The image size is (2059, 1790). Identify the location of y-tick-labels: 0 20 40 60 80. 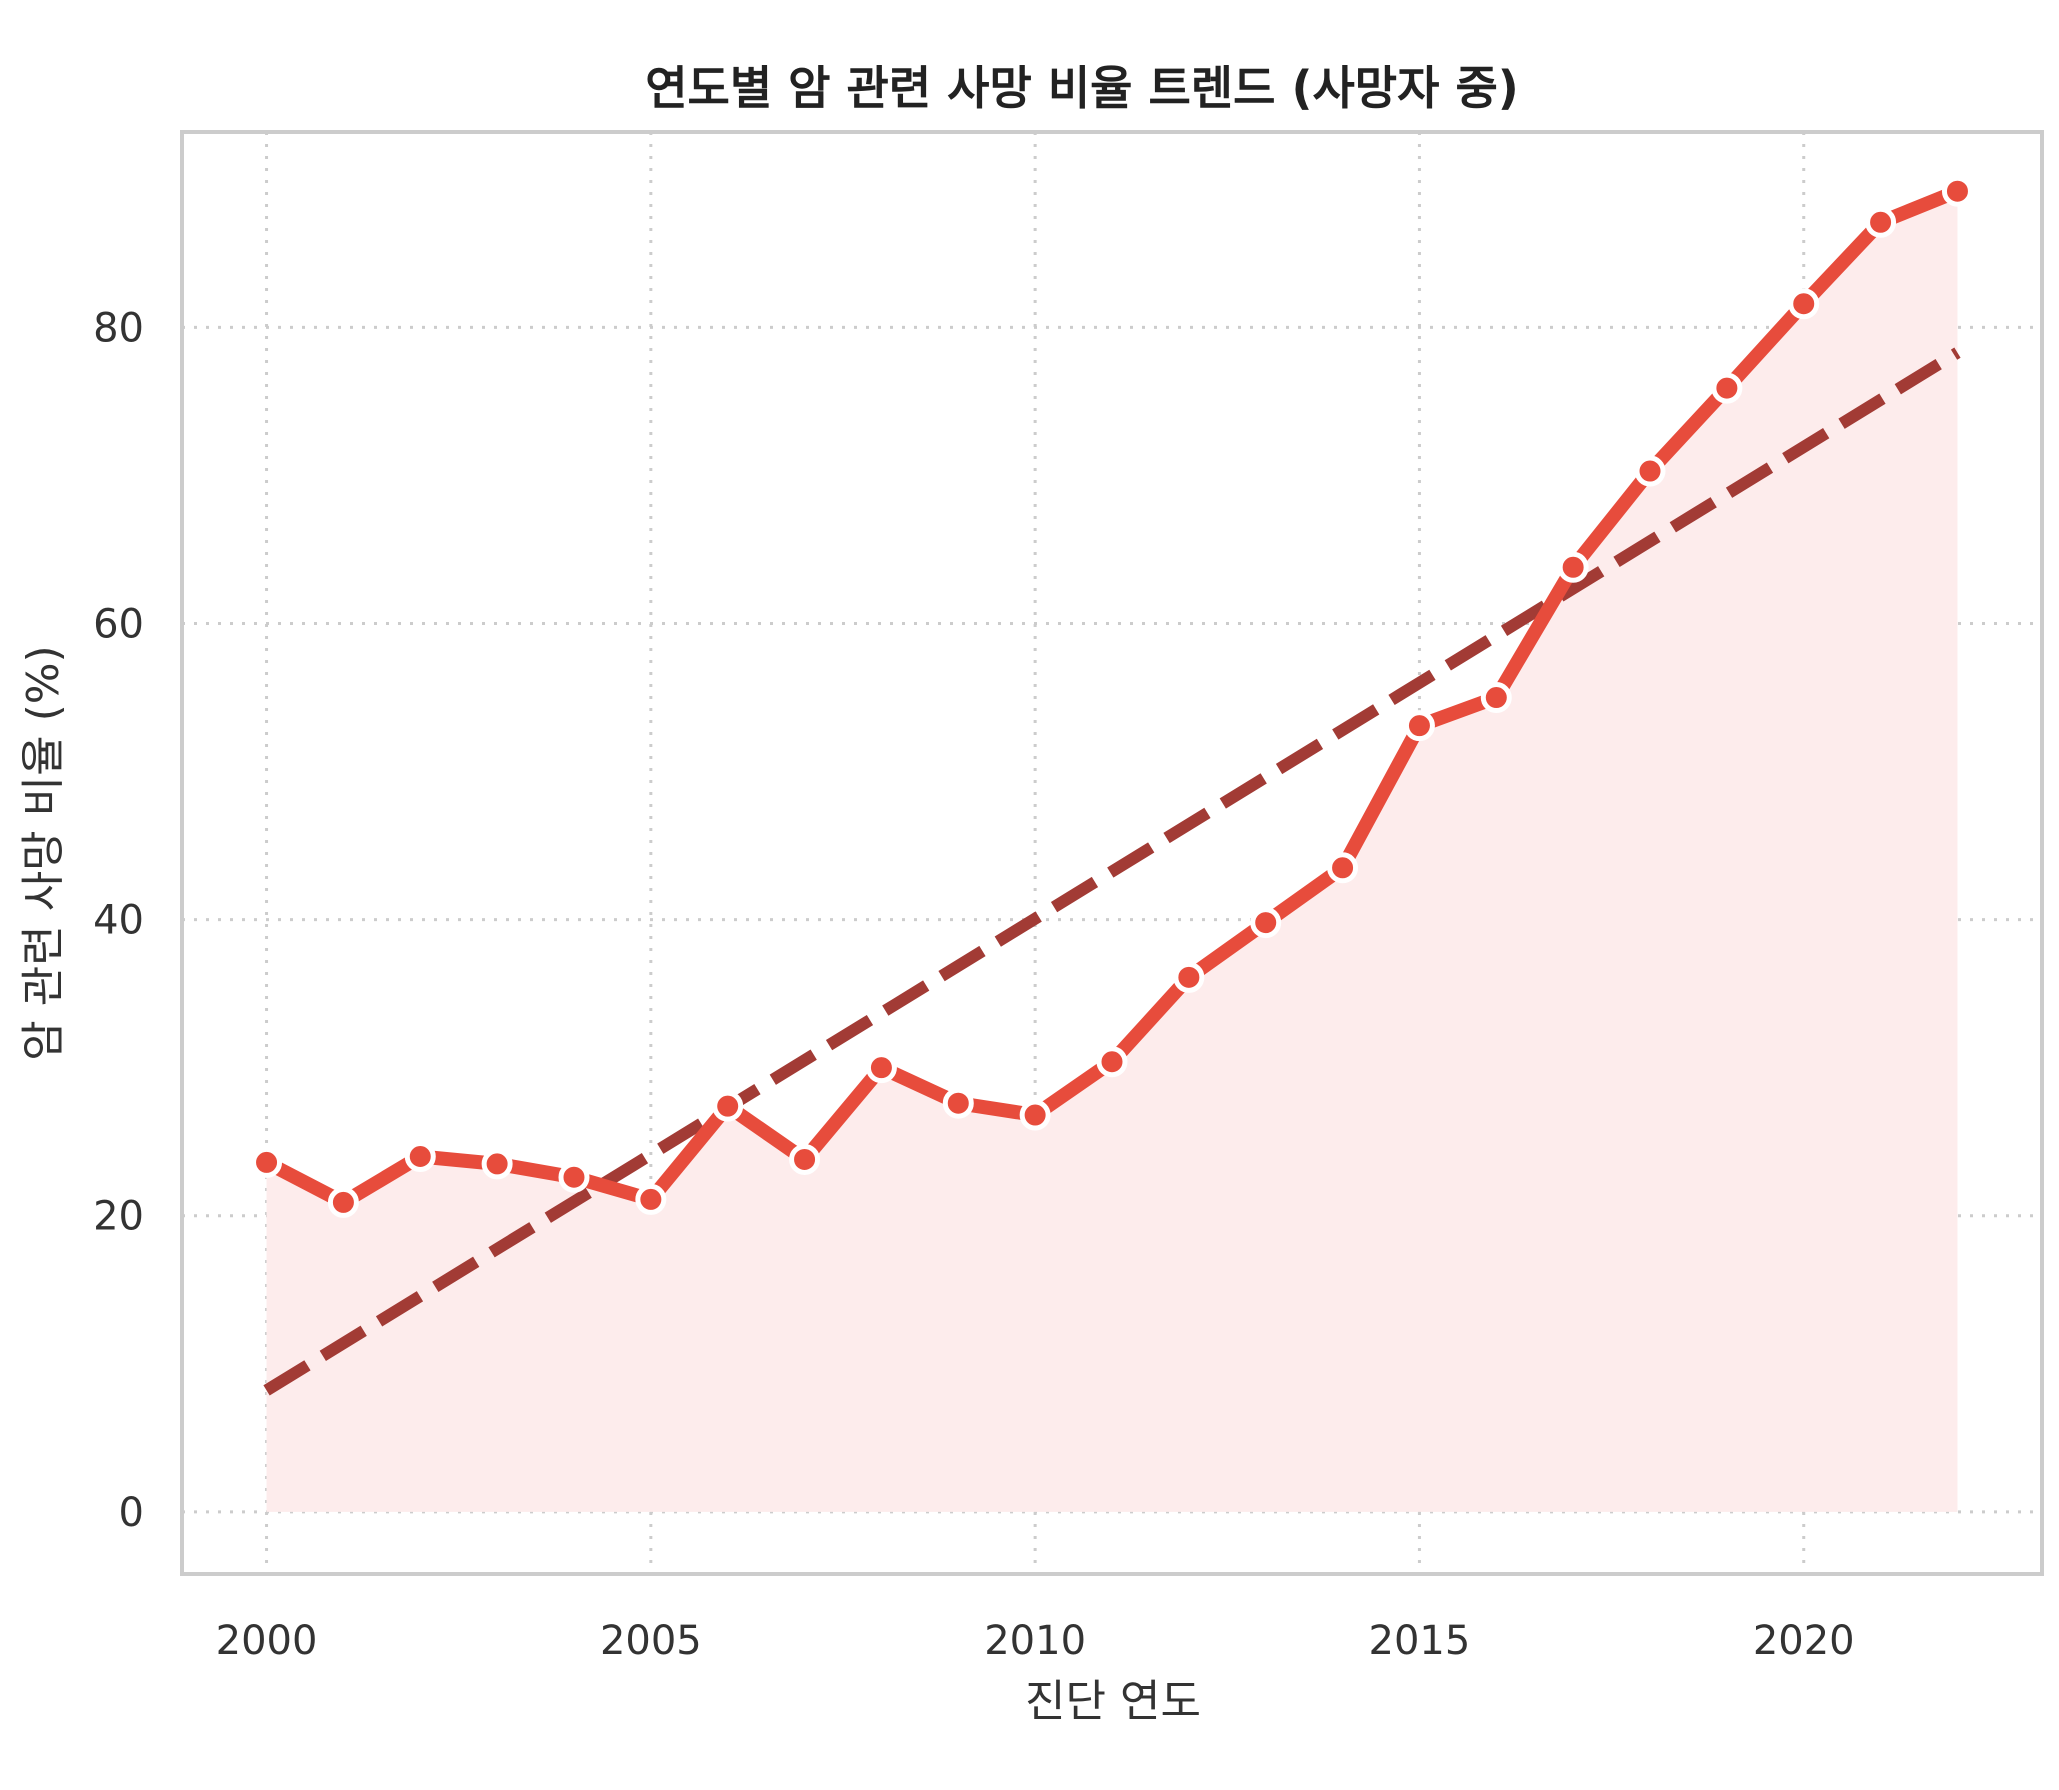
(118, 920).